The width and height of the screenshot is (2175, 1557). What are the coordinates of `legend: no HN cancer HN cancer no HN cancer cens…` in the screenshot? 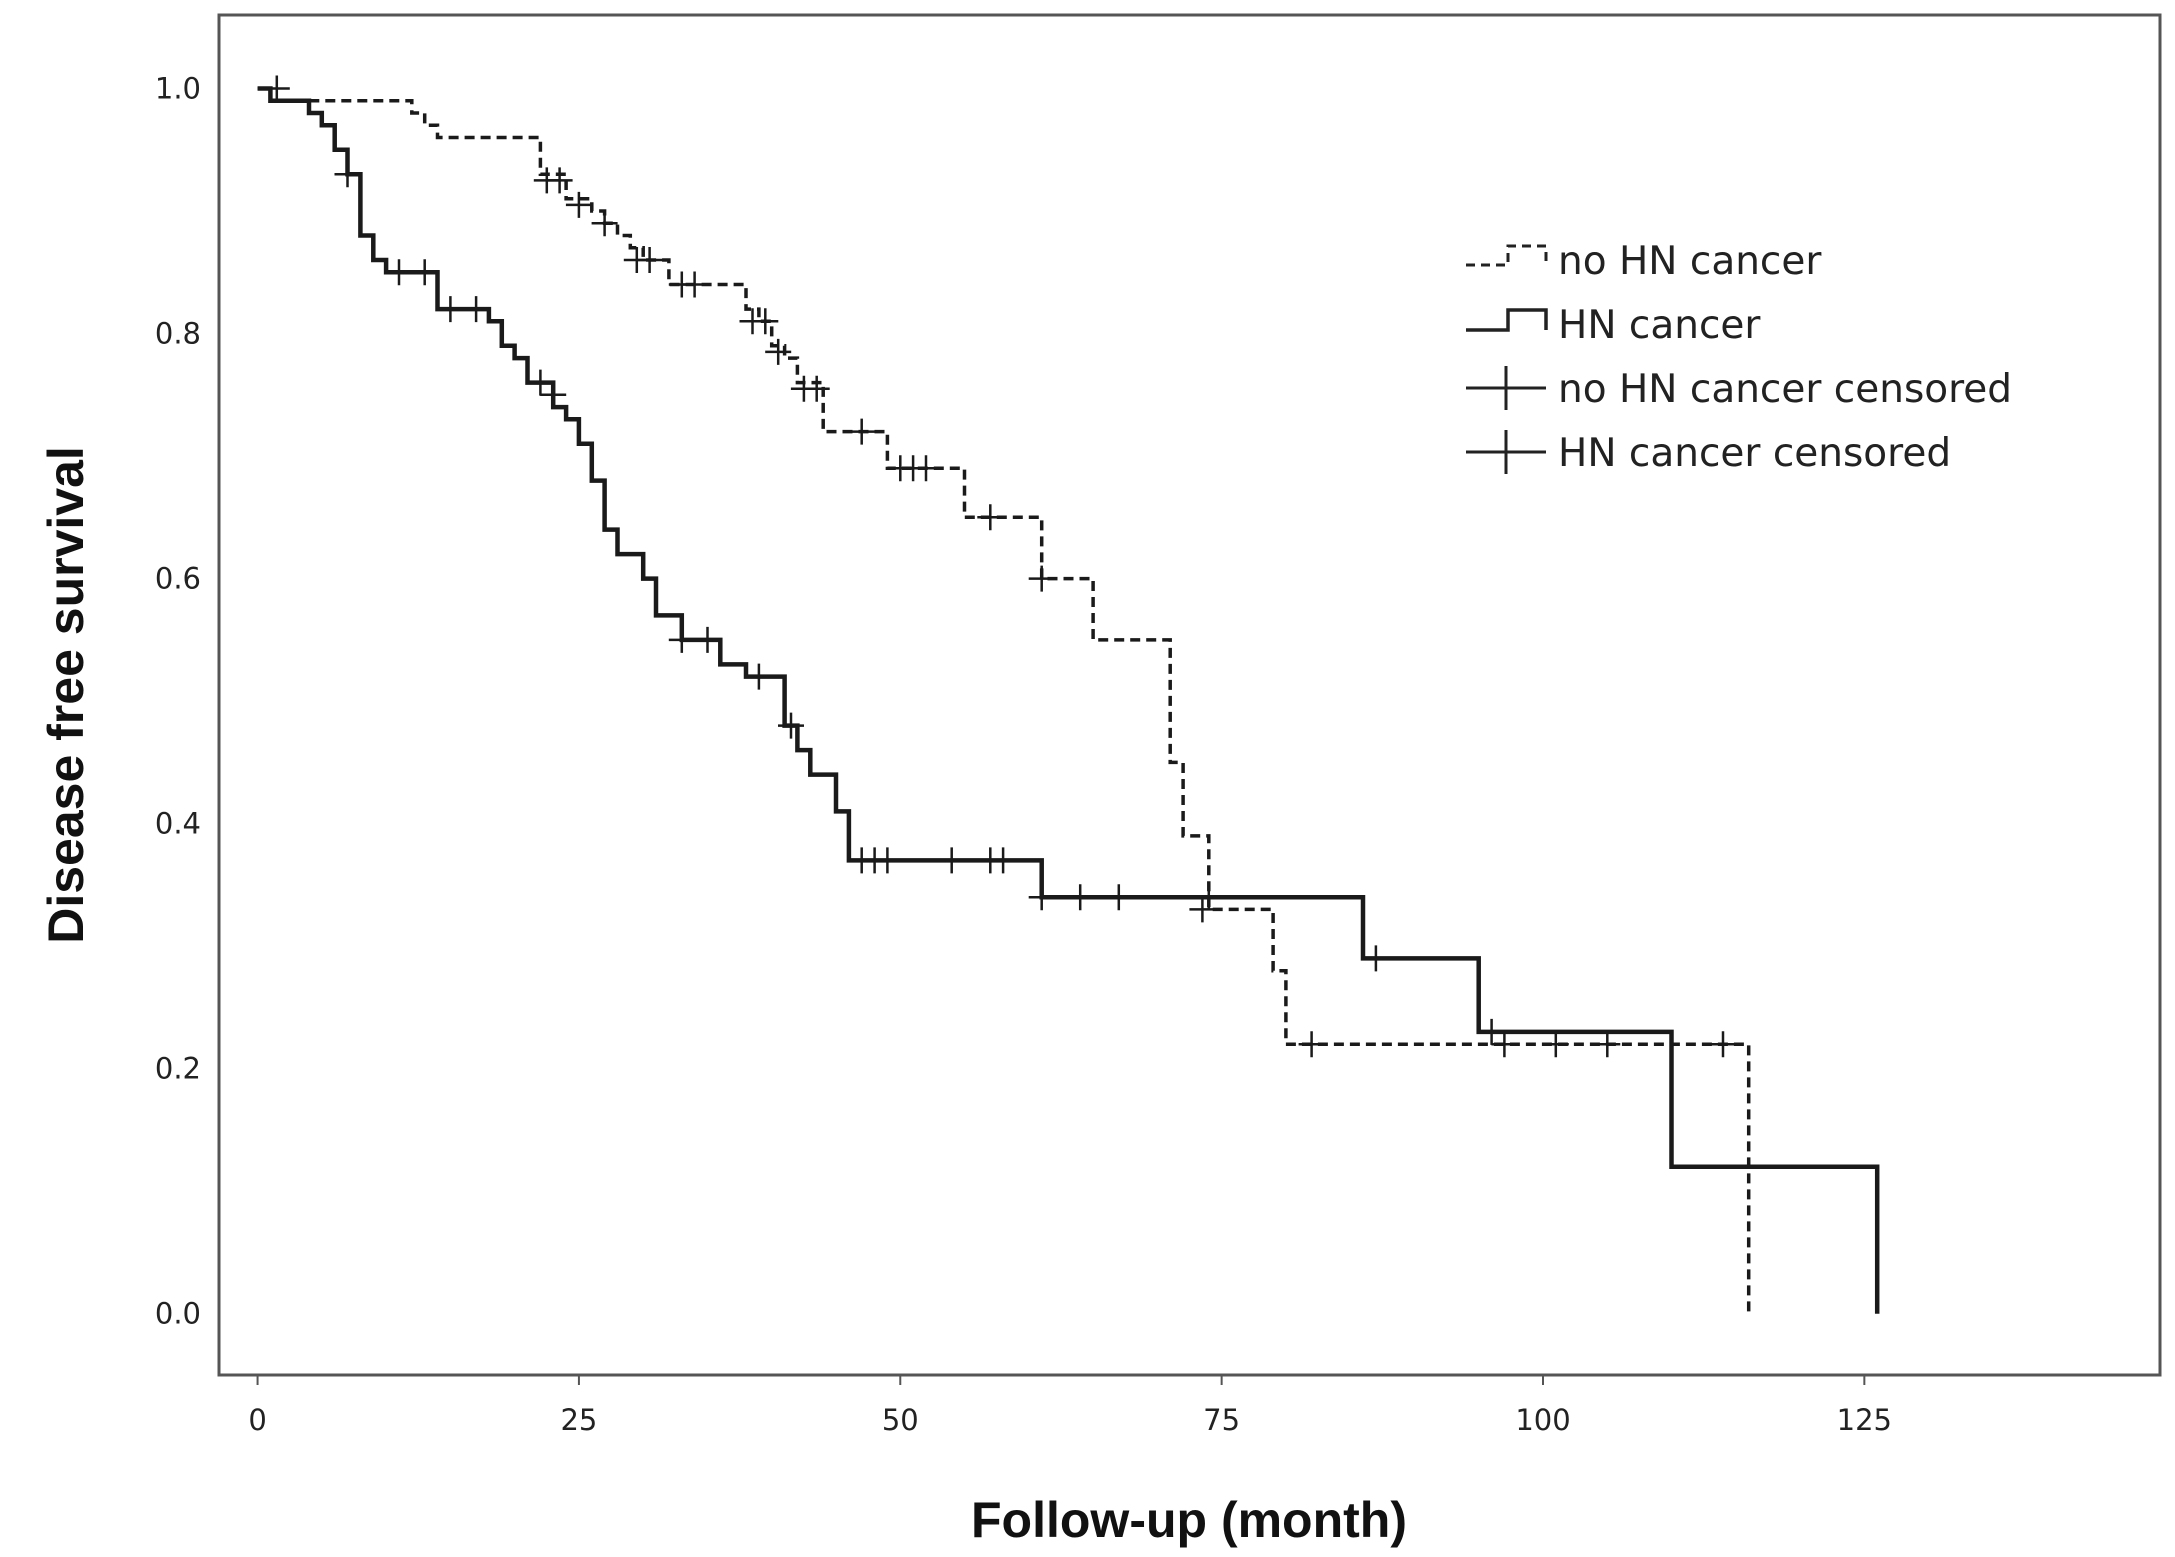 It's located at (1739, 357).